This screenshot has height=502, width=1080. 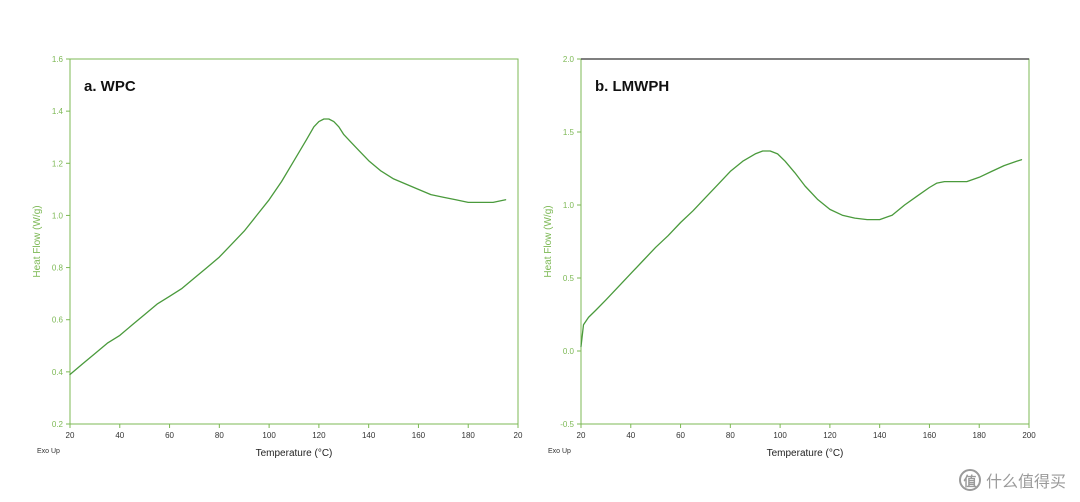 What do you see at coordinates (569, 59) in the screenshot?
I see `y-tick-label: 2.0` at bounding box center [569, 59].